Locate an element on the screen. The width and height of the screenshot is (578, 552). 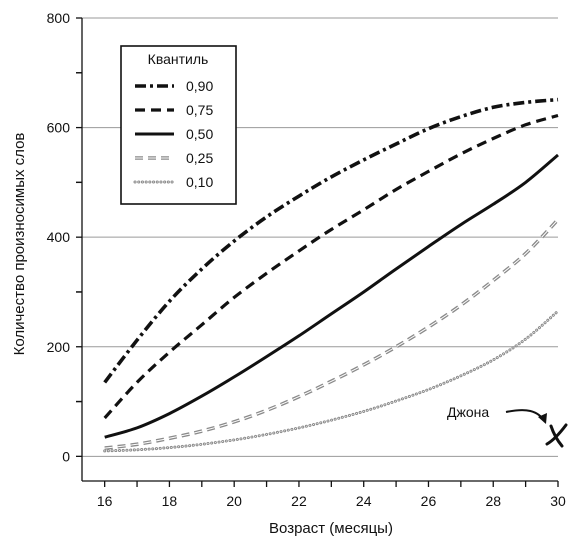
annotation-arrow is located at coordinates (525, 416).